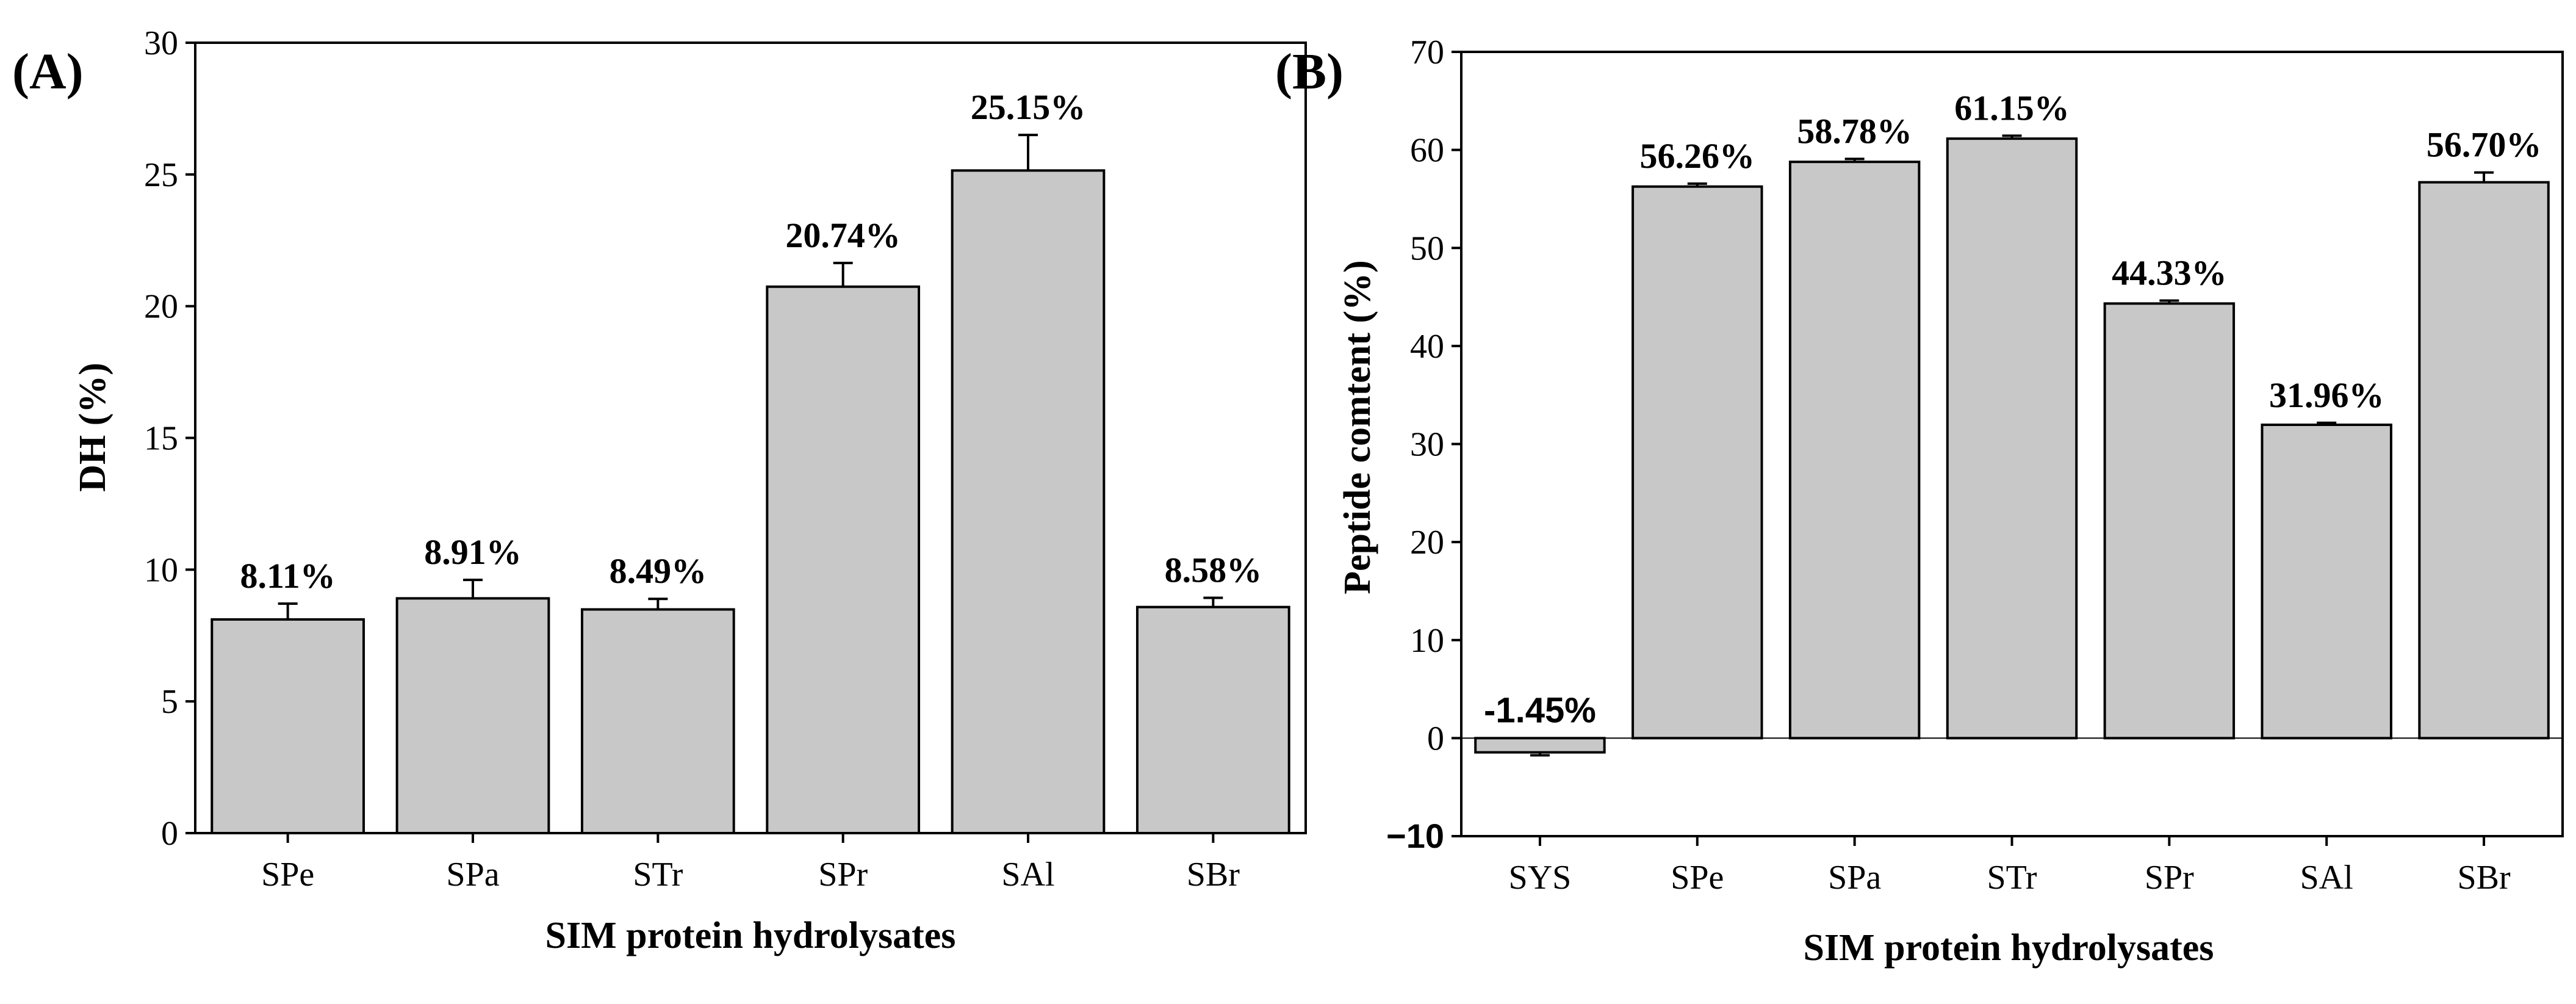 This screenshot has width=2576, height=1004. What do you see at coordinates (843, 875) in the screenshot?
I see `panel-a-x-tick-label: SPr` at bounding box center [843, 875].